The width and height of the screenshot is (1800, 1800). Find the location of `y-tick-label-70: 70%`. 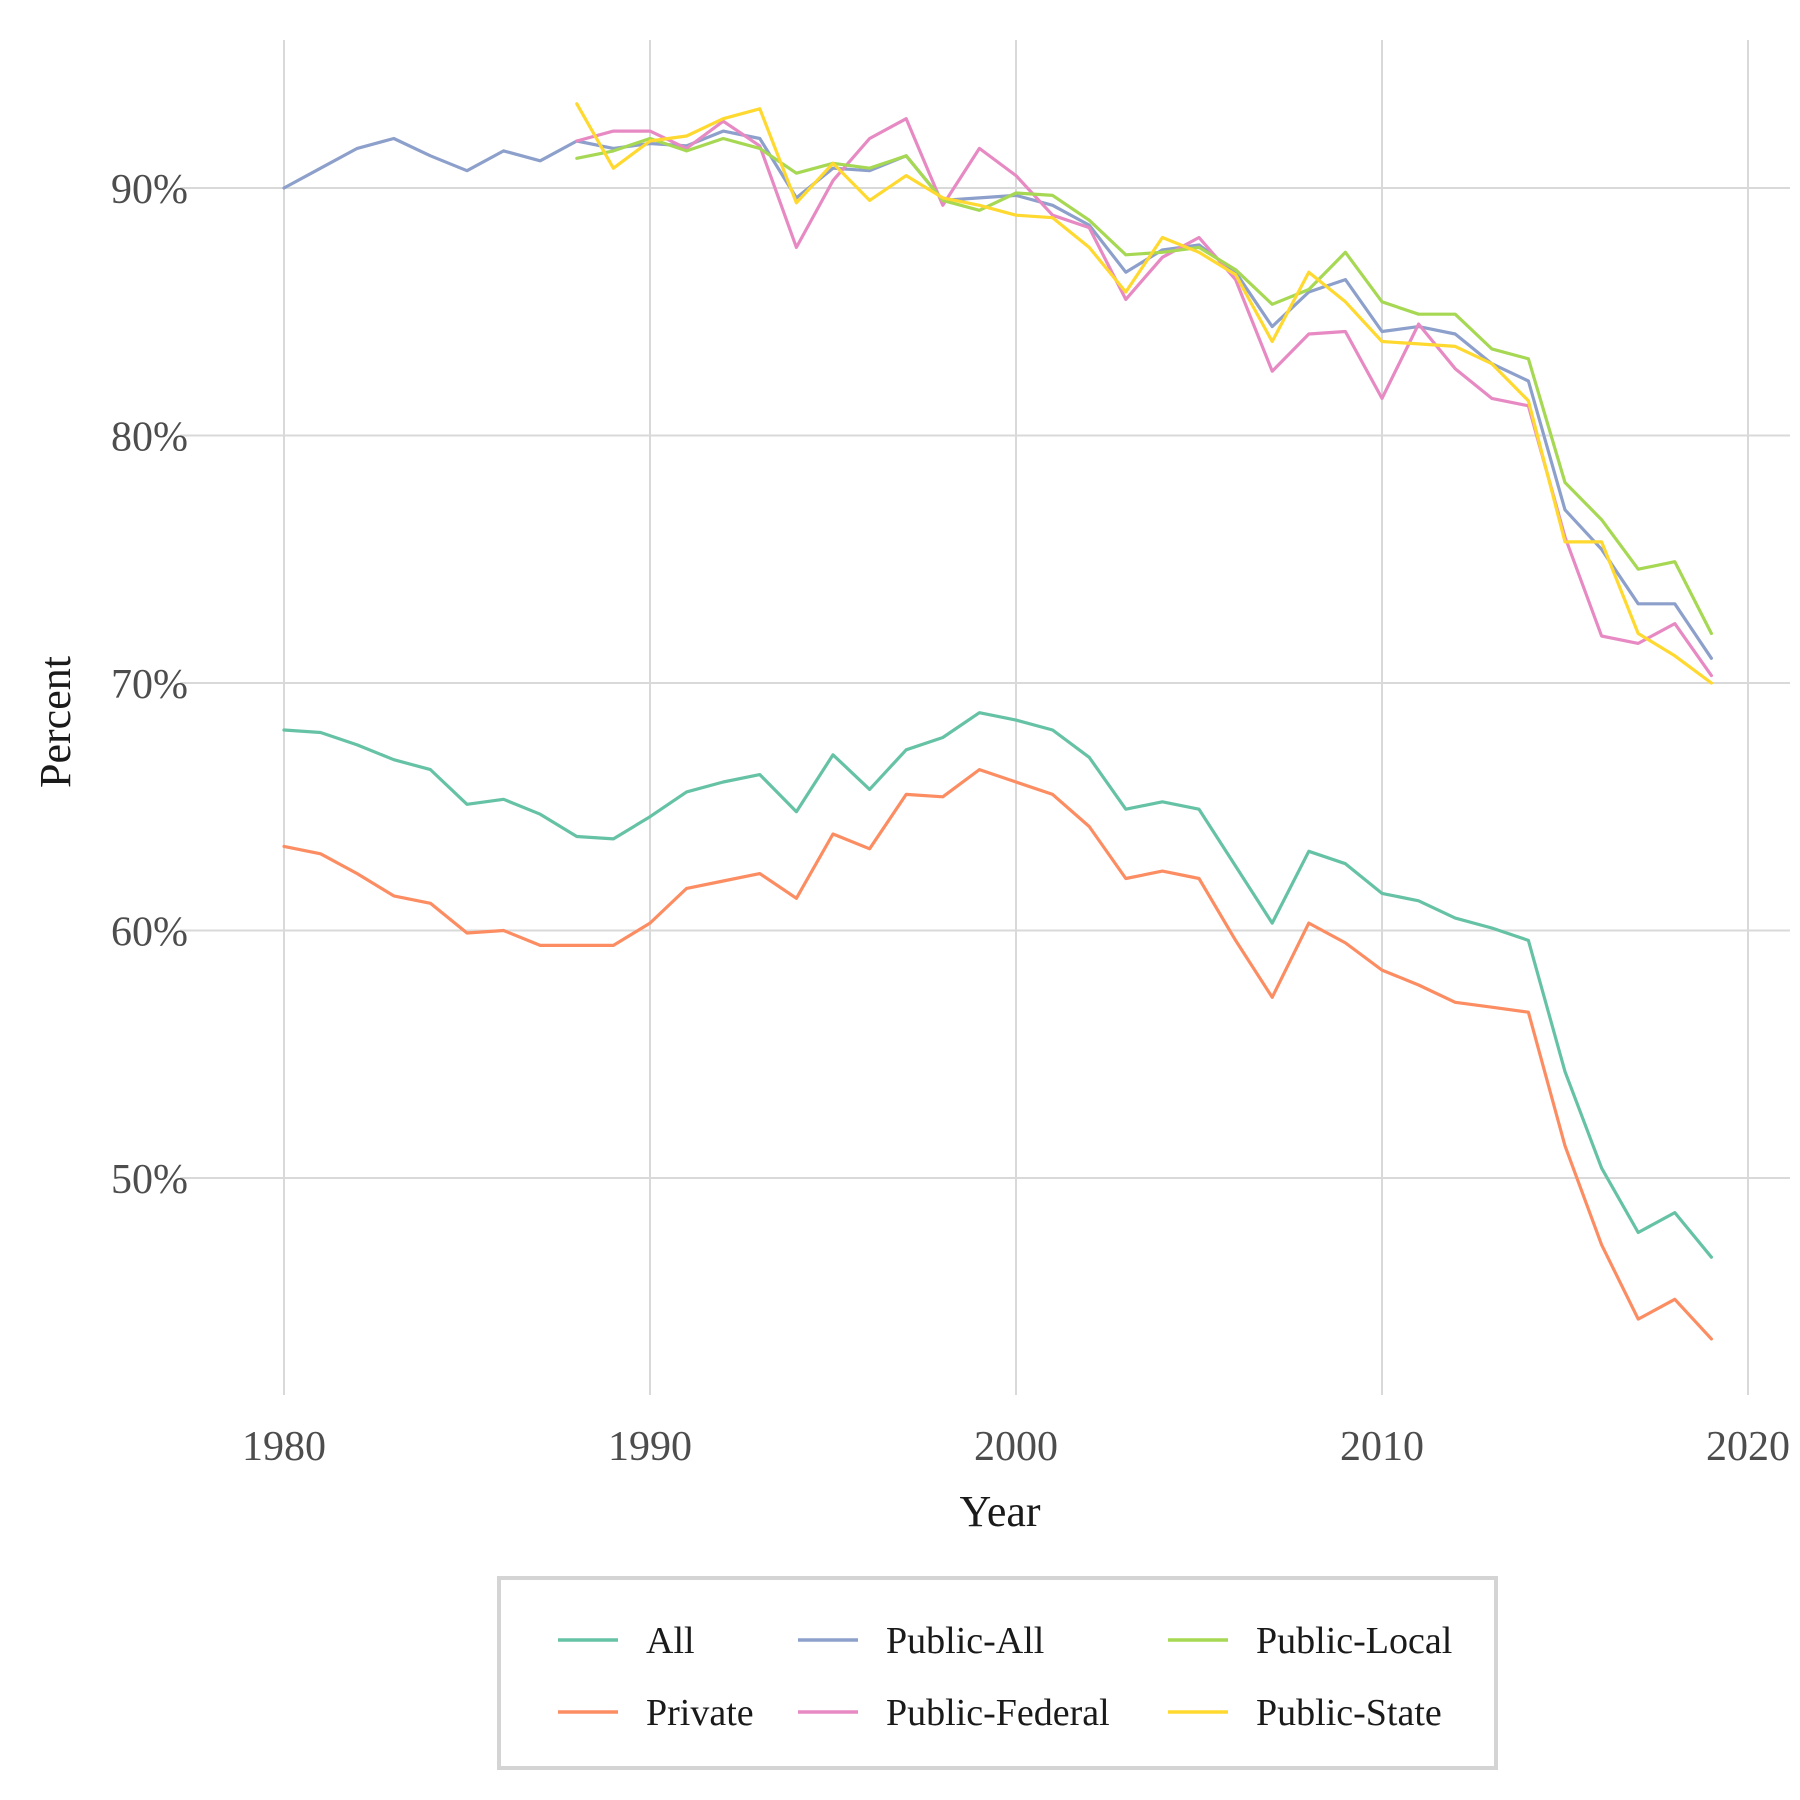

y-tick-label-70: 70% is located at coordinates (149, 685).